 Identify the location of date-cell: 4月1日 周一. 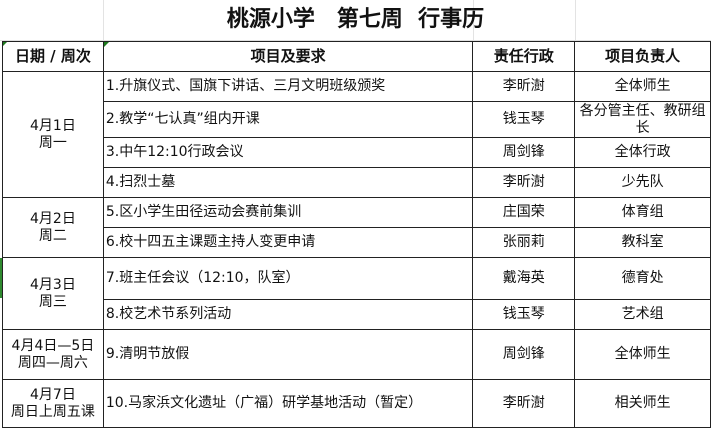
(53, 134).